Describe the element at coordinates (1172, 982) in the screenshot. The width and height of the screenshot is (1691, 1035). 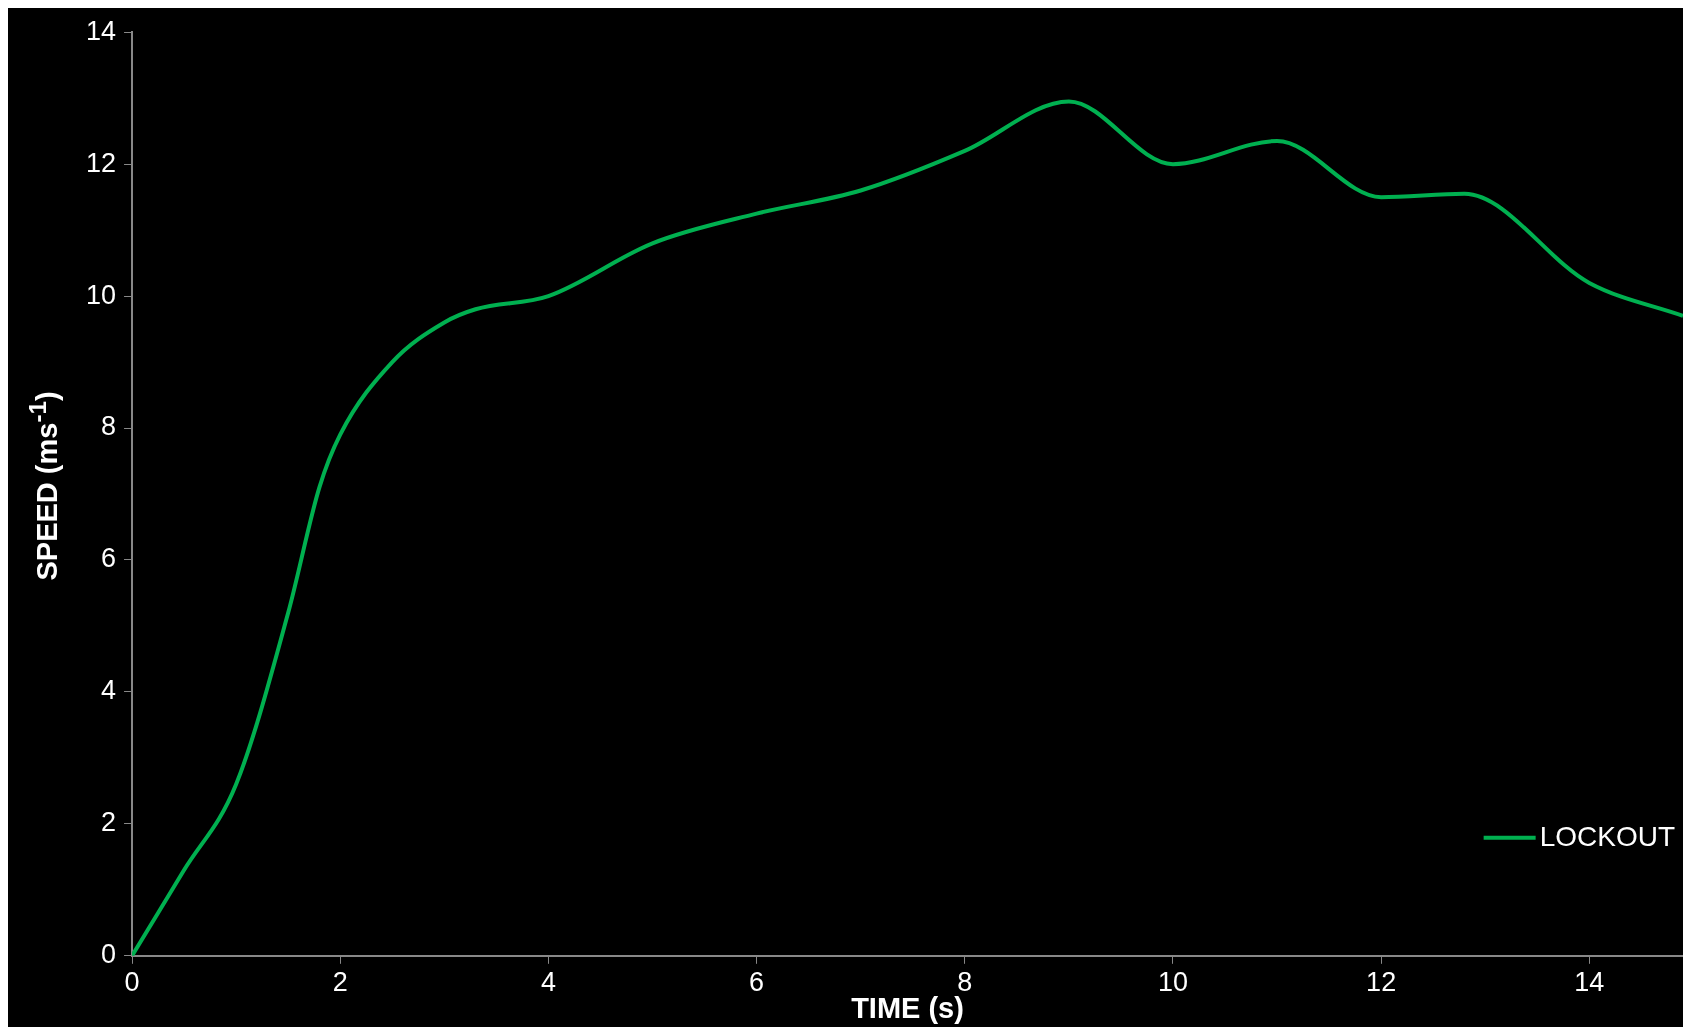
I see `x-tick-label: 10` at that location.